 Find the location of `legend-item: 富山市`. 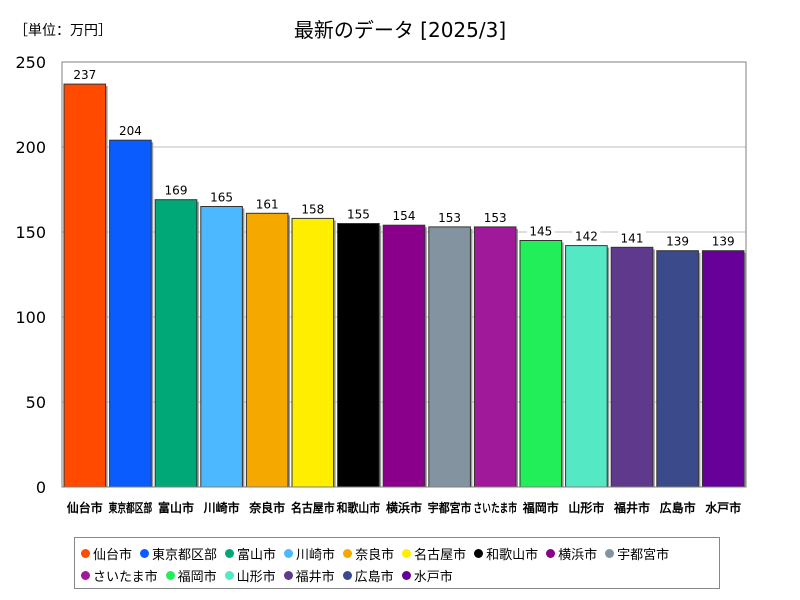

legend-item: 富山市 is located at coordinates (250, 553).